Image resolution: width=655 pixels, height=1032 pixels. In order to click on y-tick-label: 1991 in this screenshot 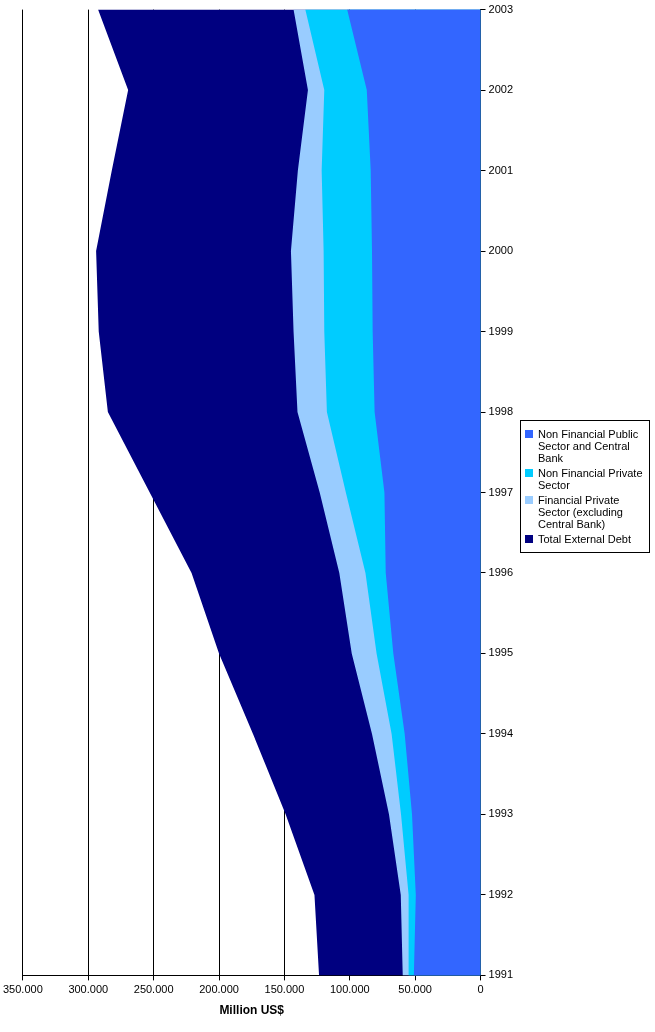, I will do `click(501, 974)`.